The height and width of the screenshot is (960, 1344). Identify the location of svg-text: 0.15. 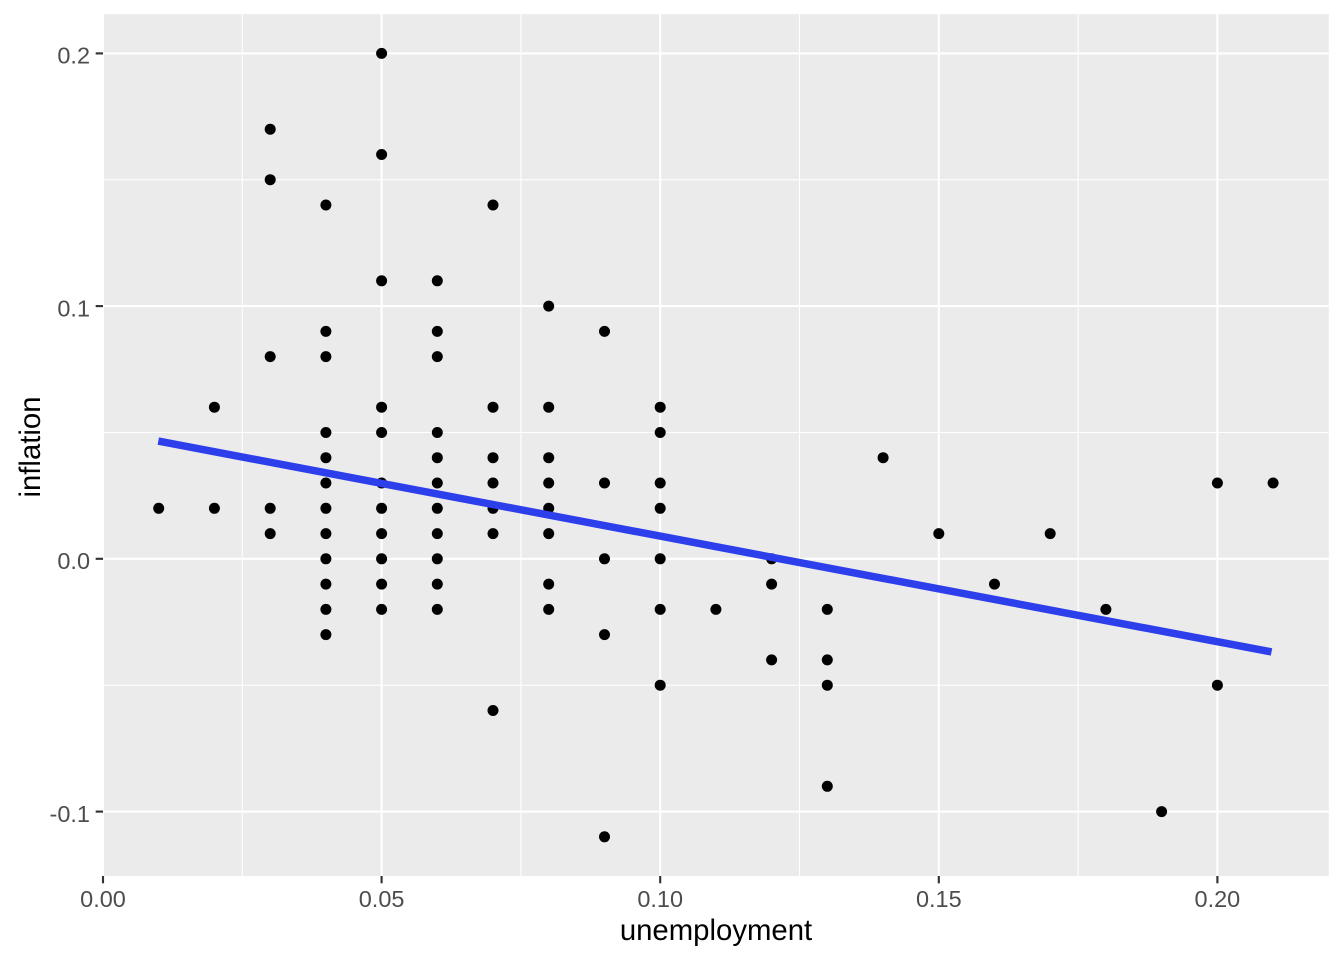
(939, 899).